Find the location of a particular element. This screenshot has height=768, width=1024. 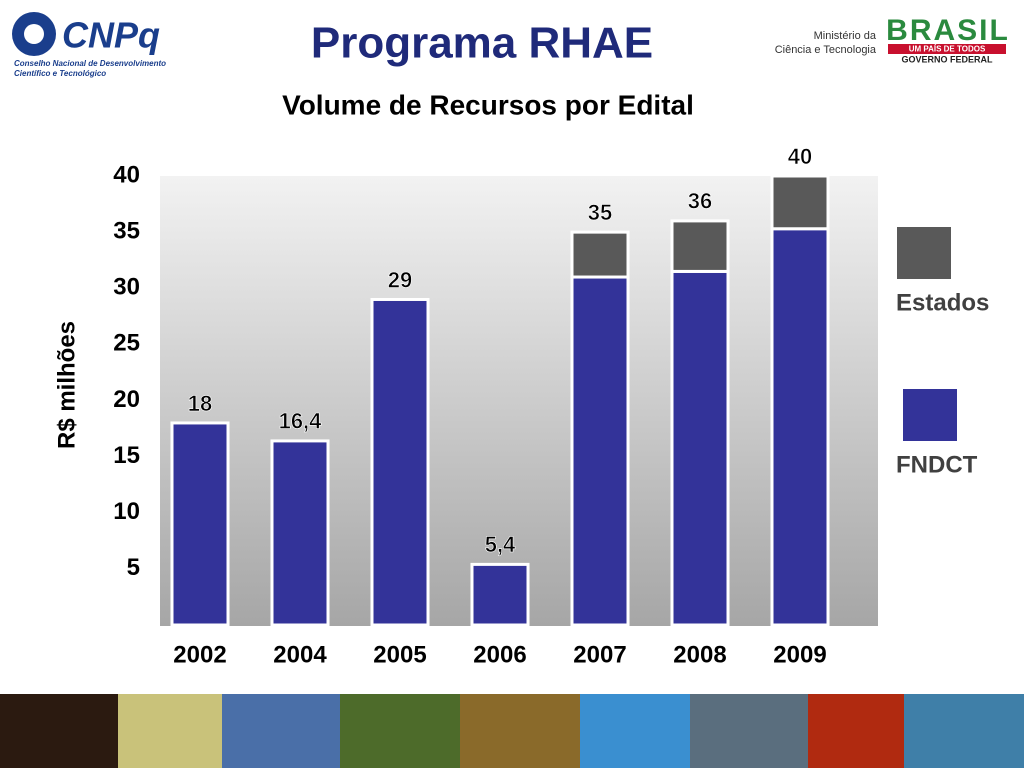

legend-label: Estados is located at coordinates (942, 302).